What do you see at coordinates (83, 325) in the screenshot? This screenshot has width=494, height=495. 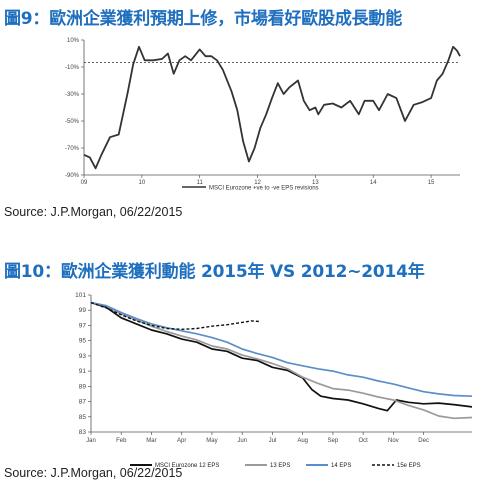 I see `chart2-y-tick-label: 97` at bounding box center [83, 325].